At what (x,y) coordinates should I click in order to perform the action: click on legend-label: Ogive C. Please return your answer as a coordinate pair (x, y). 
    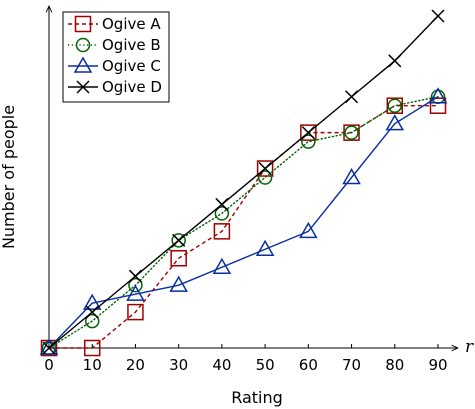
    Looking at the image, I should click on (131, 66).